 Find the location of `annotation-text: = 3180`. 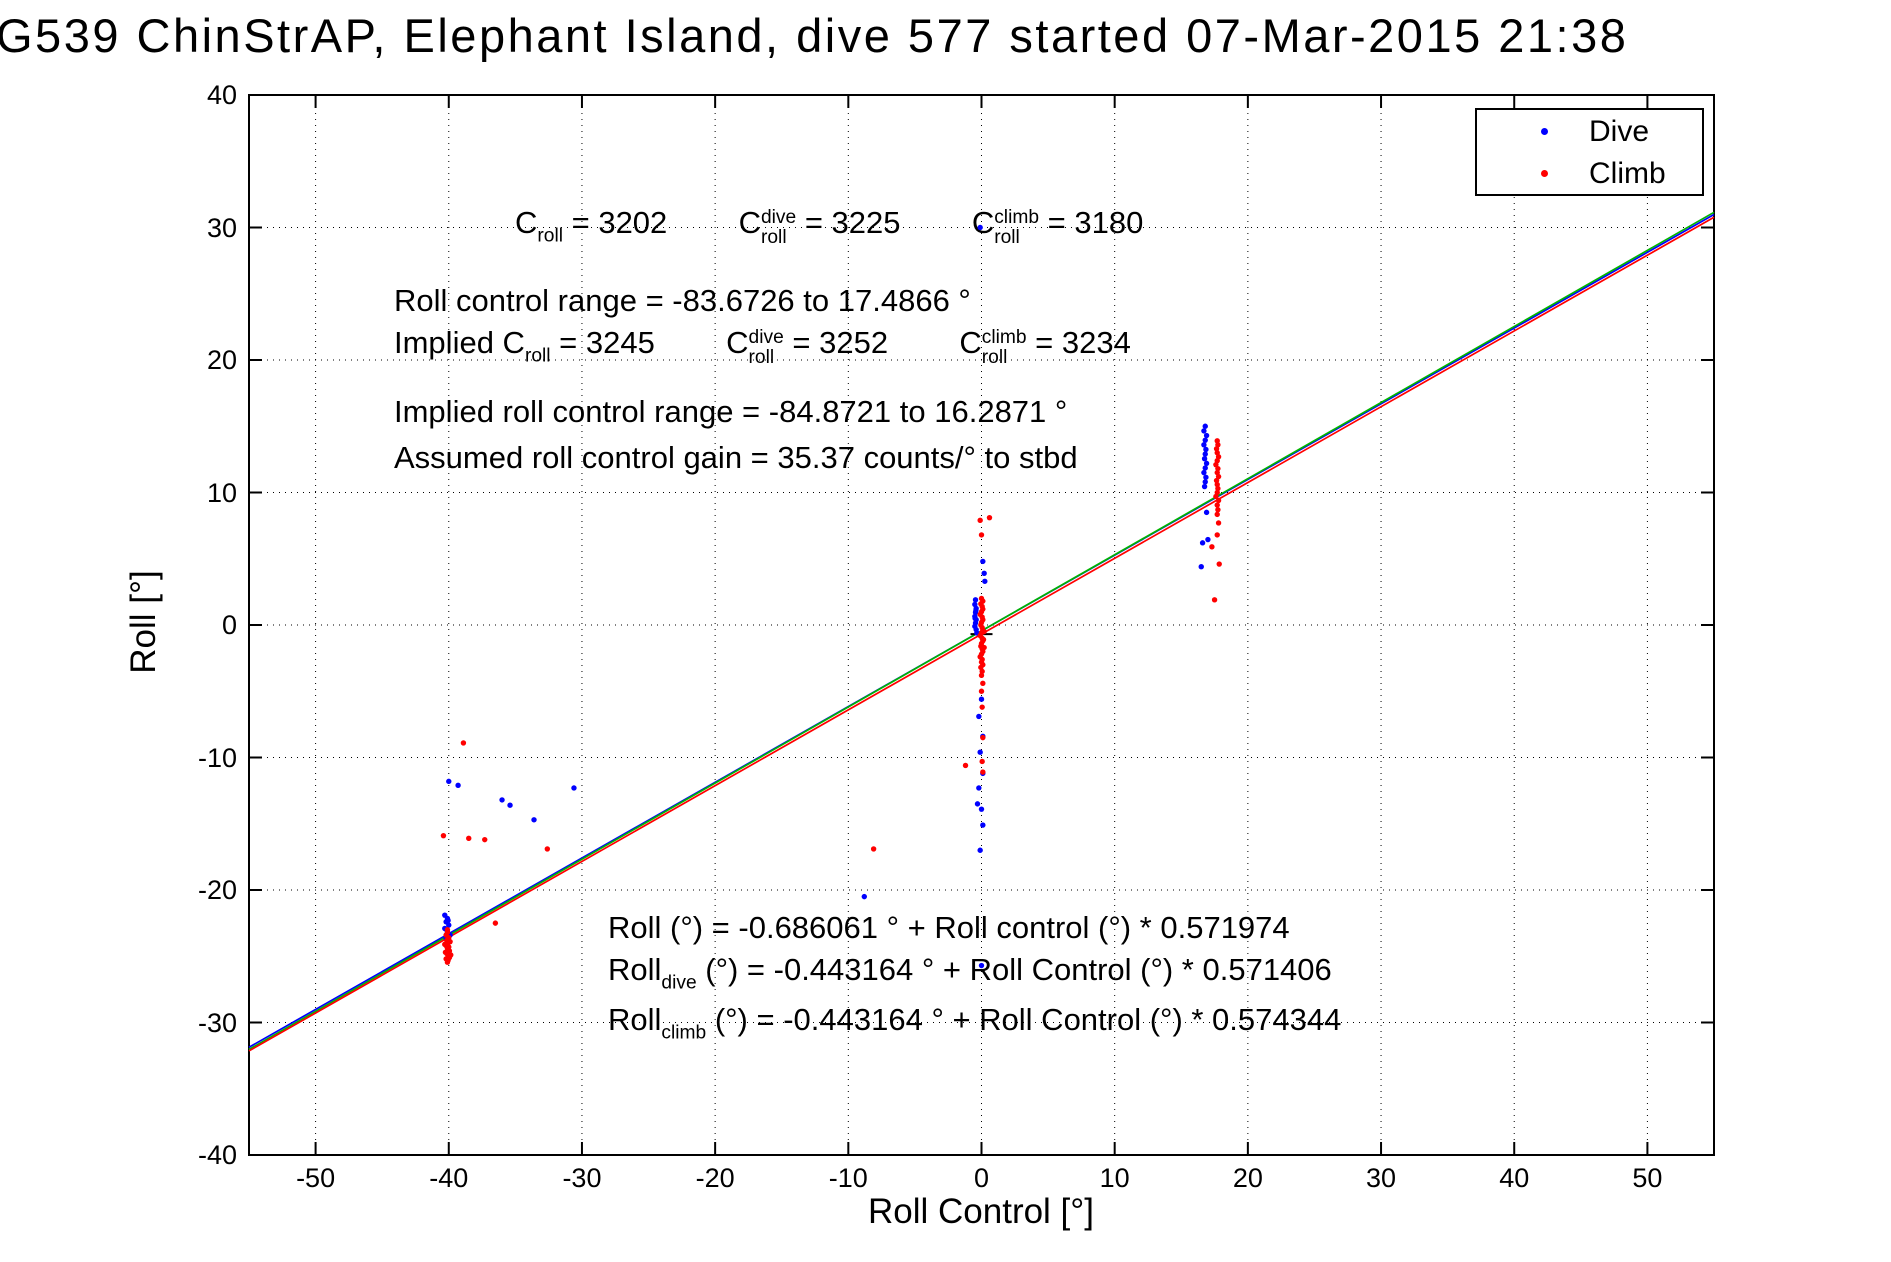

annotation-text: = 3180 is located at coordinates (1091, 222).